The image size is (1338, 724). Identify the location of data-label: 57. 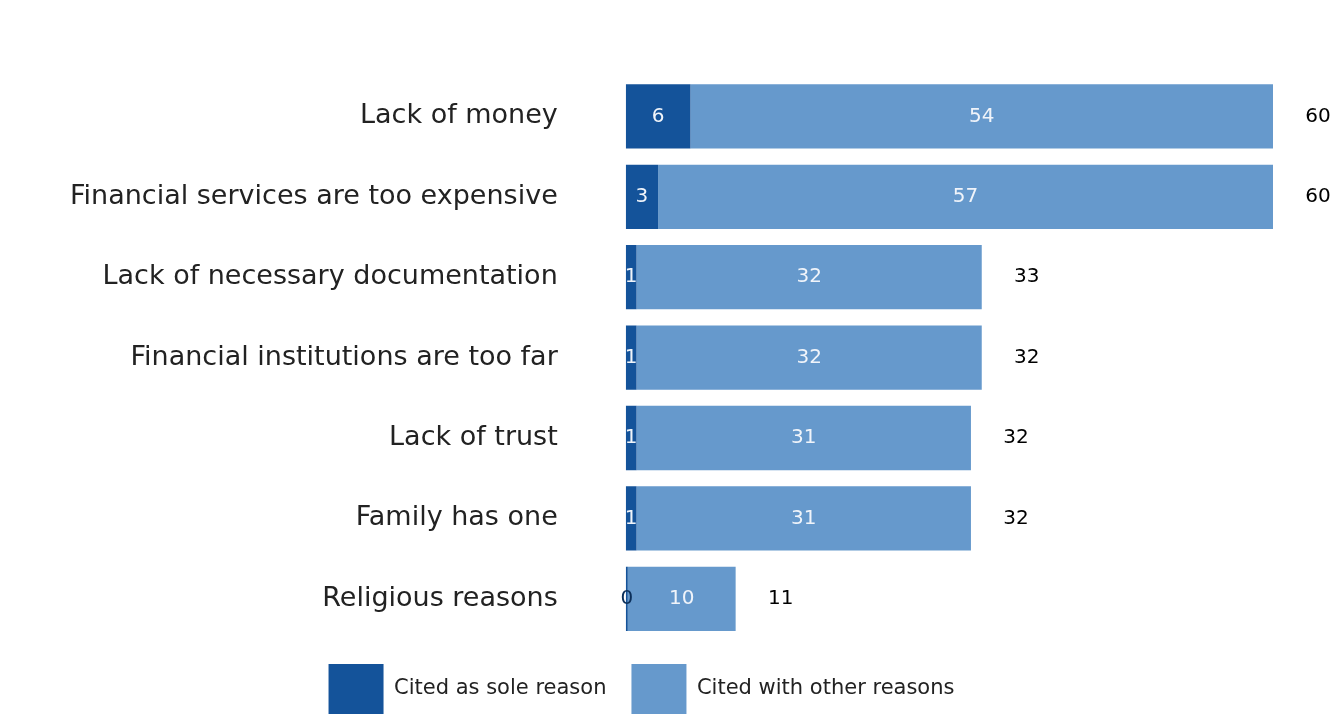
(965, 195).